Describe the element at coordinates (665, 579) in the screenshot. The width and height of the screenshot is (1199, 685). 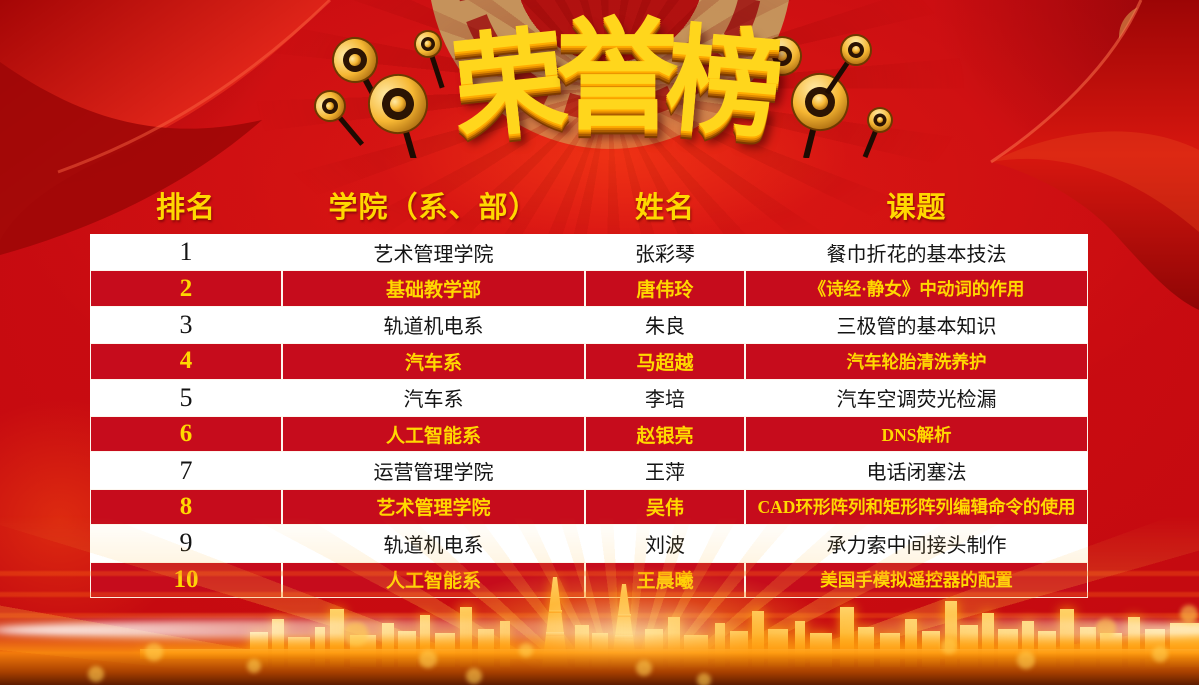
I see `name-cell: 王晨曦` at that location.